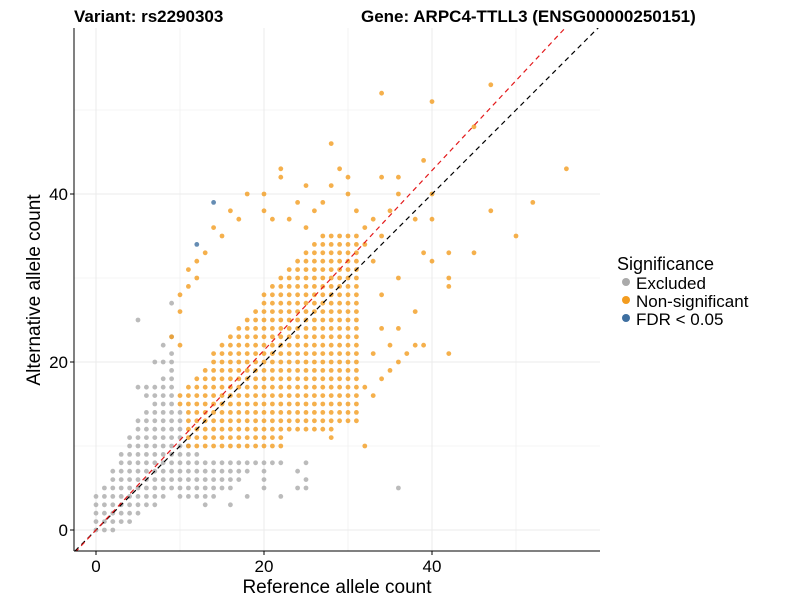 The image size is (800, 600). What do you see at coordinates (34, 290) in the screenshot?
I see `y-axis-title: Alternative allele count` at bounding box center [34, 290].